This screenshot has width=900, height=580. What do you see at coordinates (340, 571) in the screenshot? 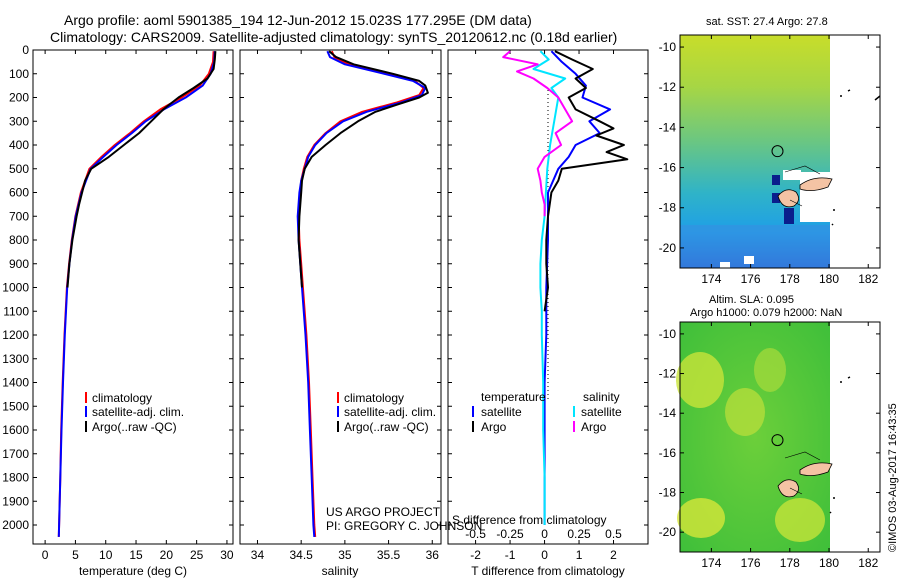
I see `salinity-xlabel: salinity` at bounding box center [340, 571].